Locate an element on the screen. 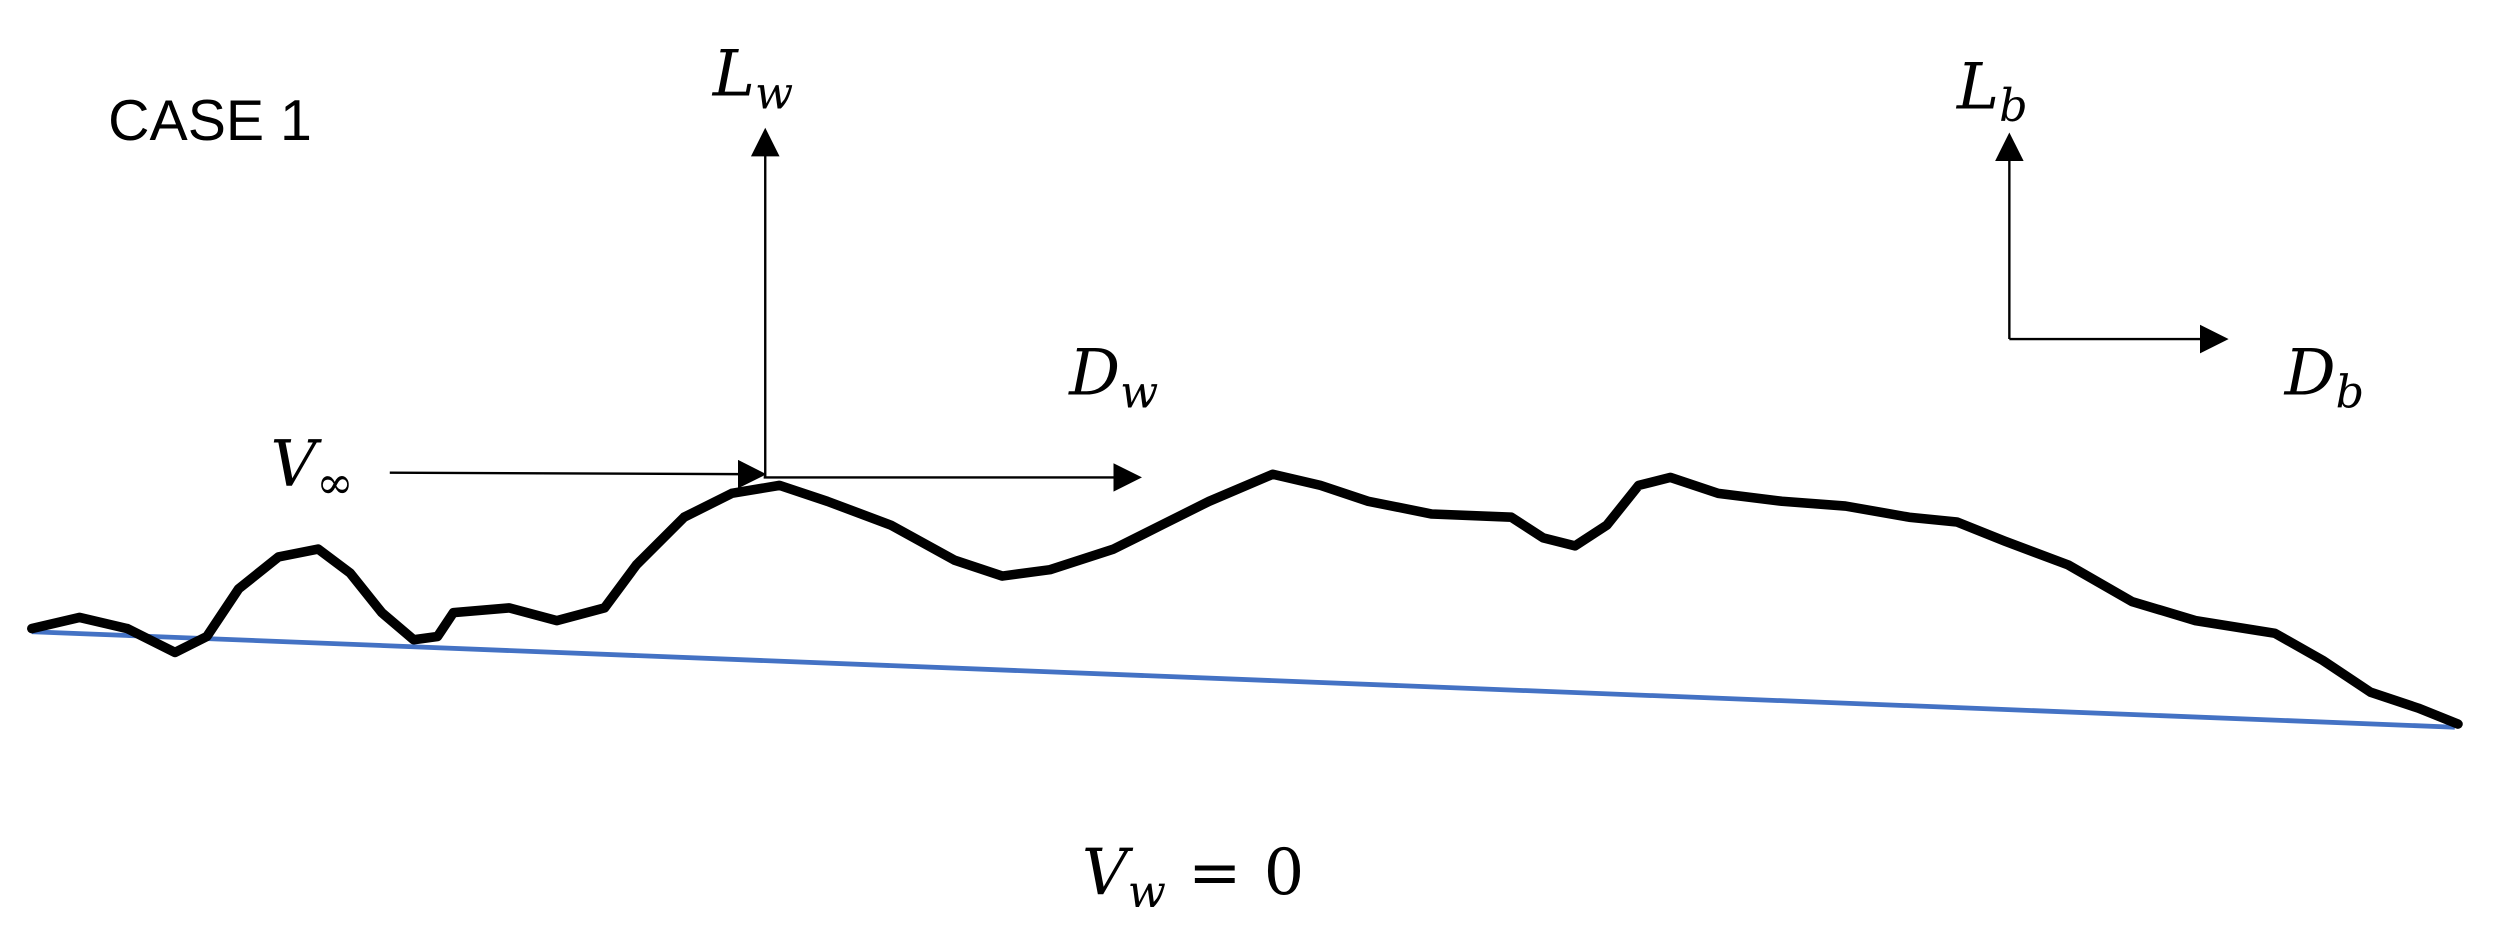  wing-lift-label: Lw is located at coordinates (752, 79).